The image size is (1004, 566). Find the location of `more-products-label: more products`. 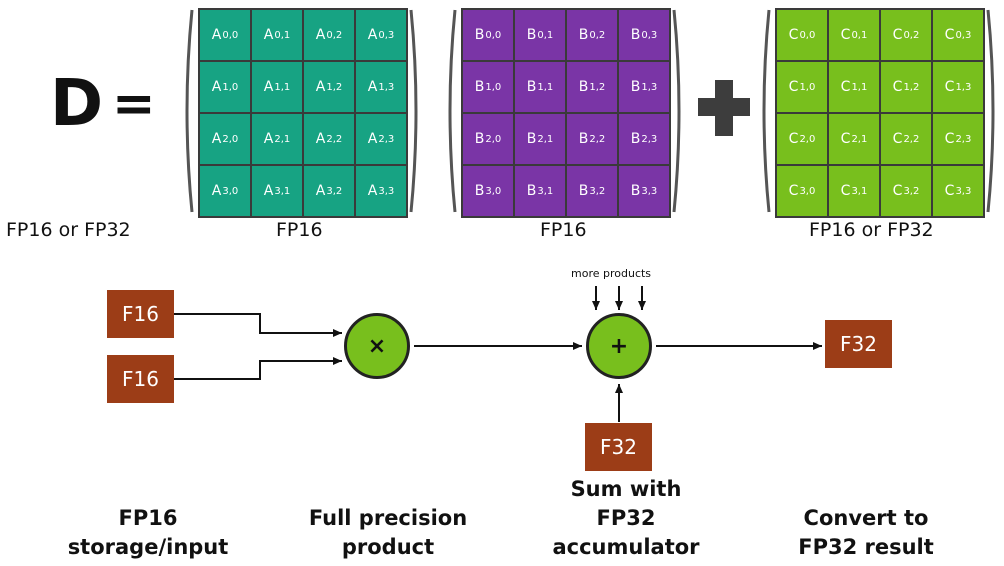

more-products-label: more products is located at coordinates (611, 273).